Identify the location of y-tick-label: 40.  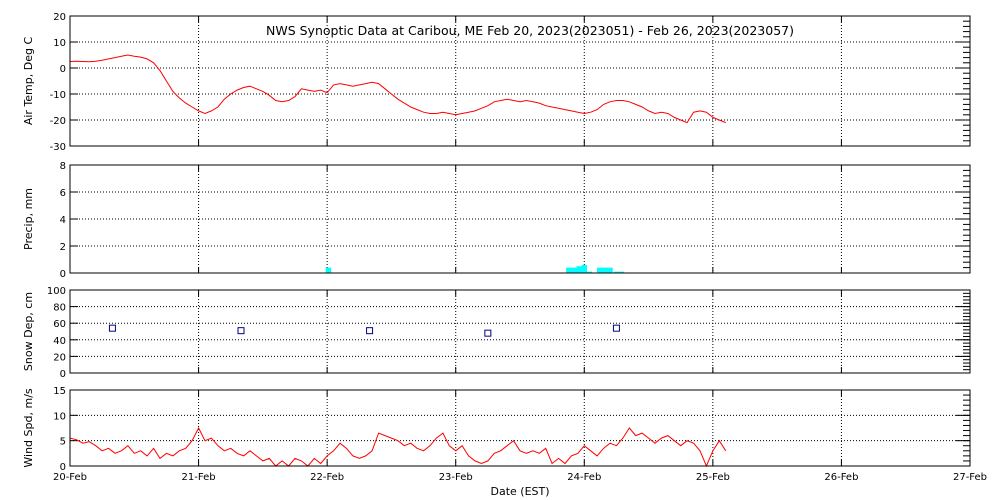
(59, 341).